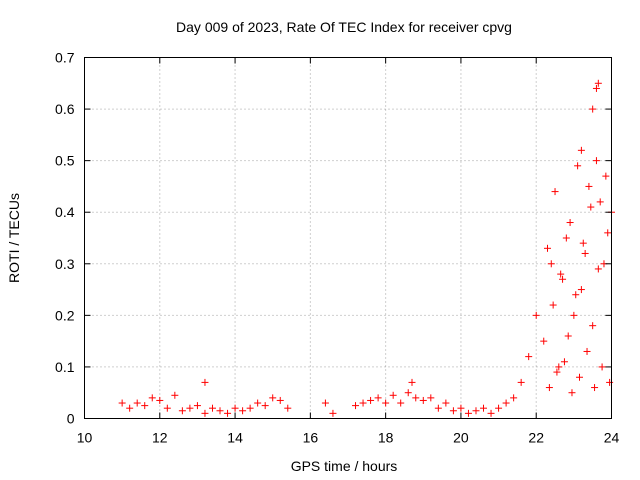 The width and height of the screenshot is (640, 480). I want to click on x-tick-label: 24, so click(612, 438).